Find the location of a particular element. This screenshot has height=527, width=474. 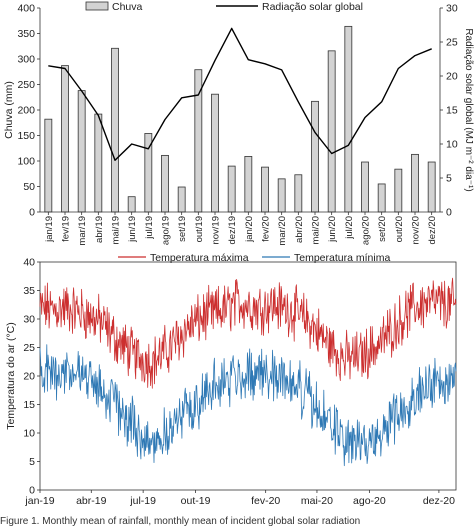

y-tick-label-left: 350 is located at coordinates (26, 34).